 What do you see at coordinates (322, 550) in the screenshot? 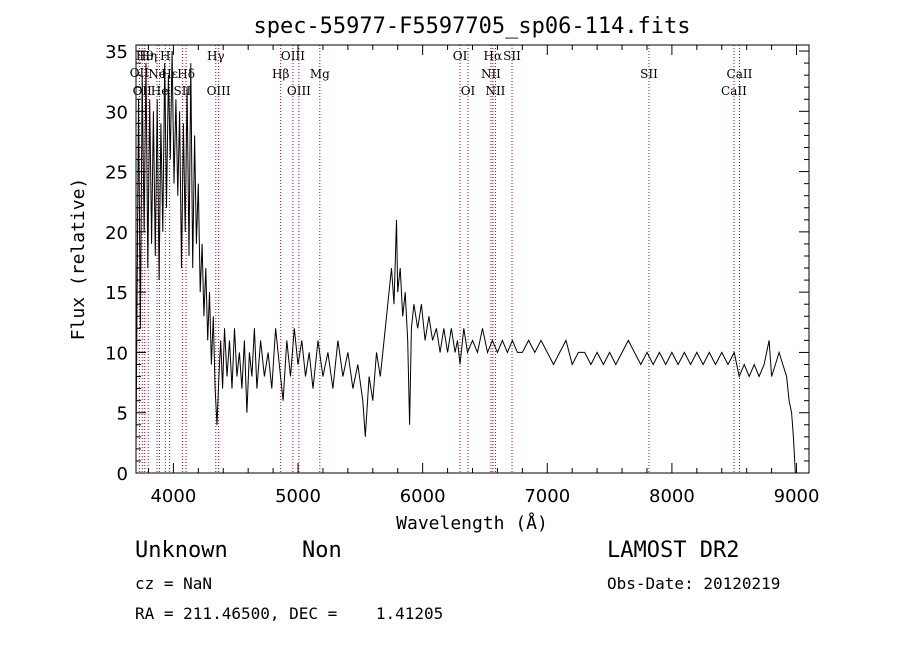
I see `object-subclass: Non` at bounding box center [322, 550].